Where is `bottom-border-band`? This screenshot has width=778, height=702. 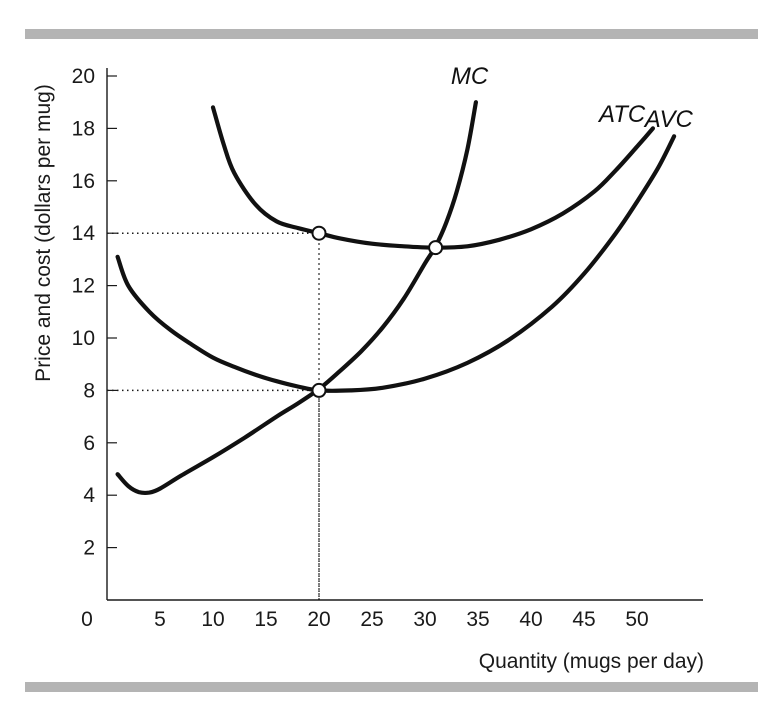 bottom-border-band is located at coordinates (391, 687).